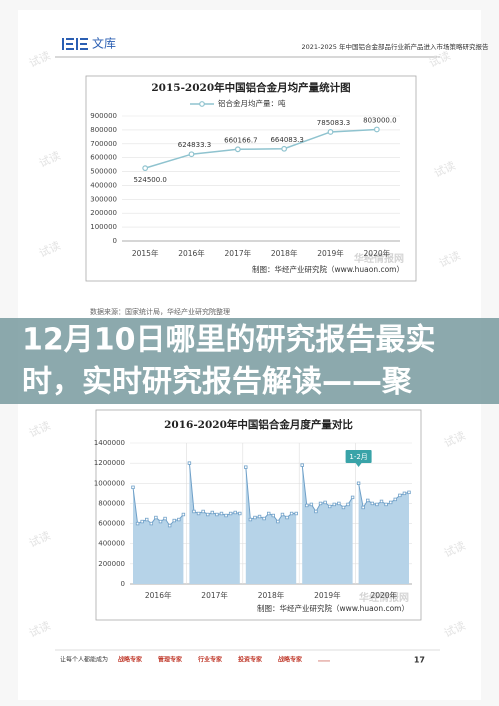 The image size is (499, 706). Describe the element at coordinates (103, 172) in the screenshot. I see `y-tick-label: 500000` at that location.